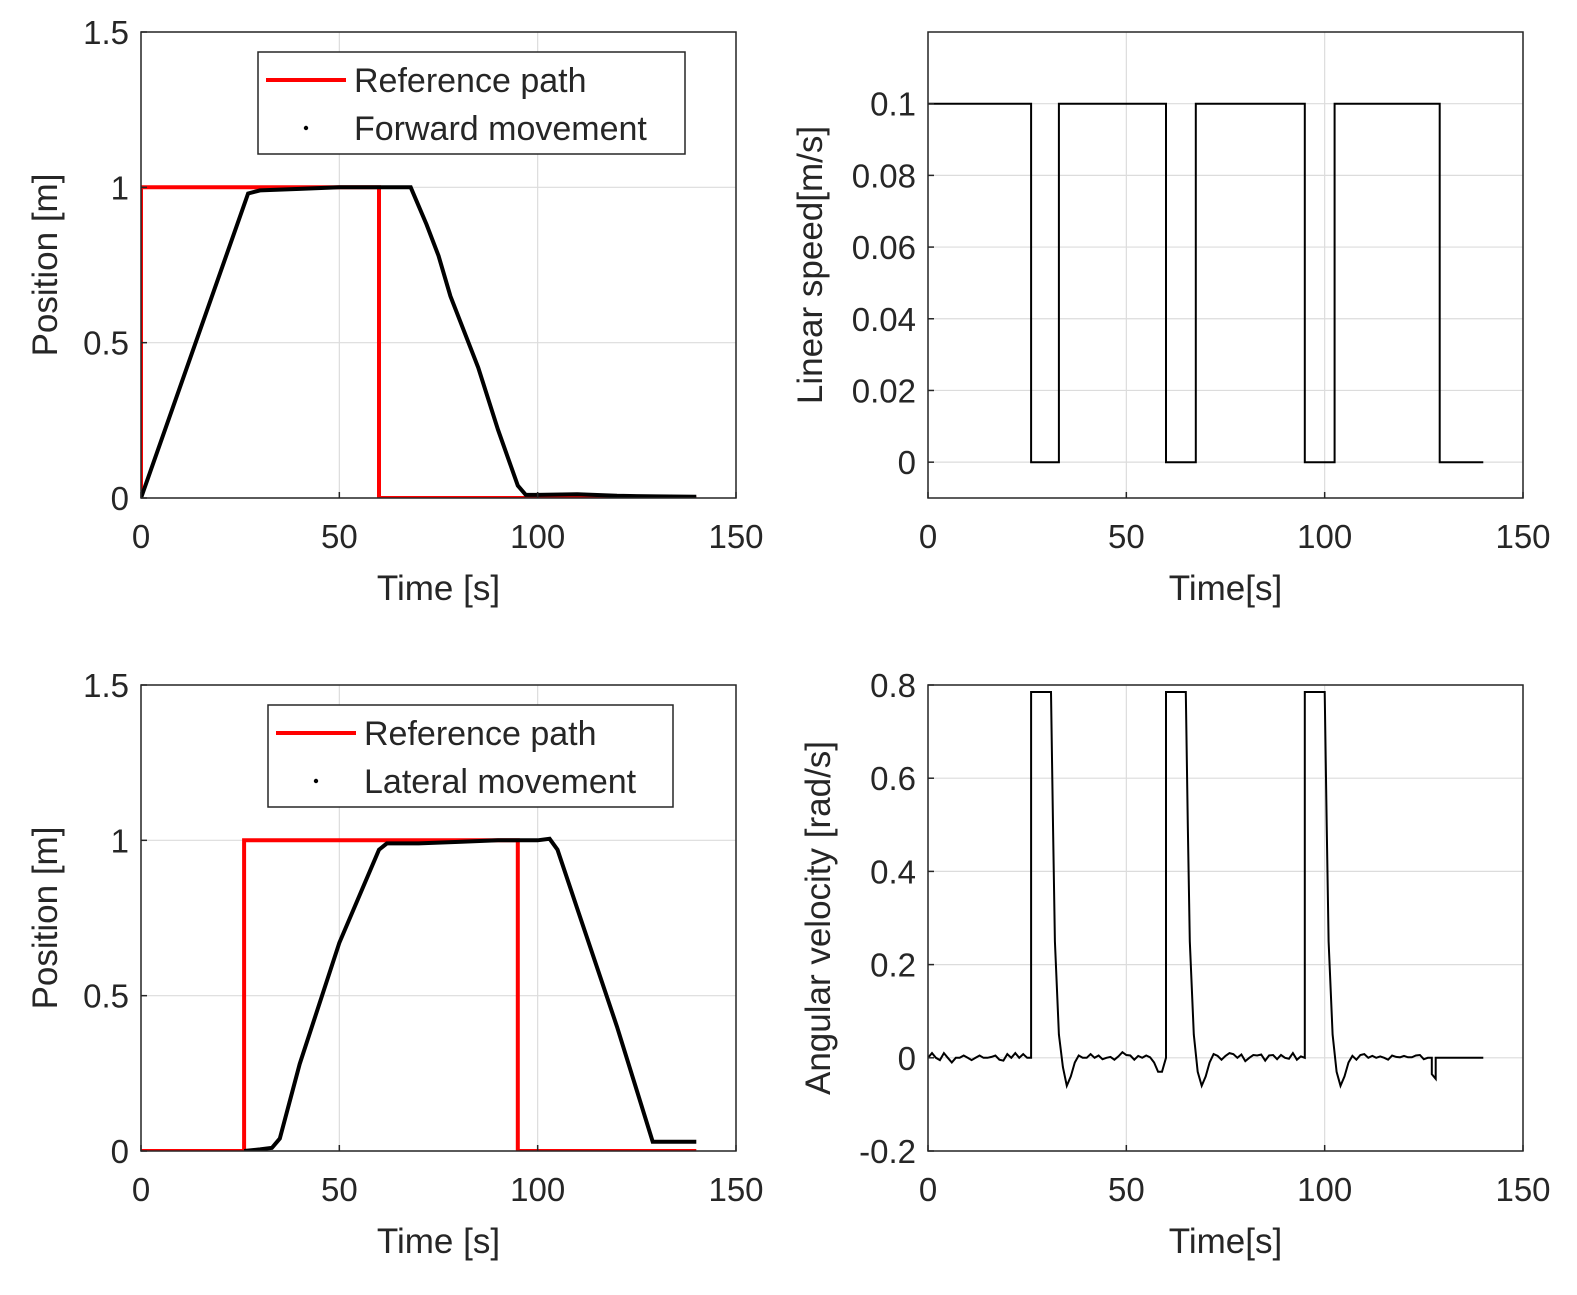 The height and width of the screenshot is (1295, 1577). Describe the element at coordinates (500, 782) in the screenshot. I see `legend-label: Lateral movement` at that location.